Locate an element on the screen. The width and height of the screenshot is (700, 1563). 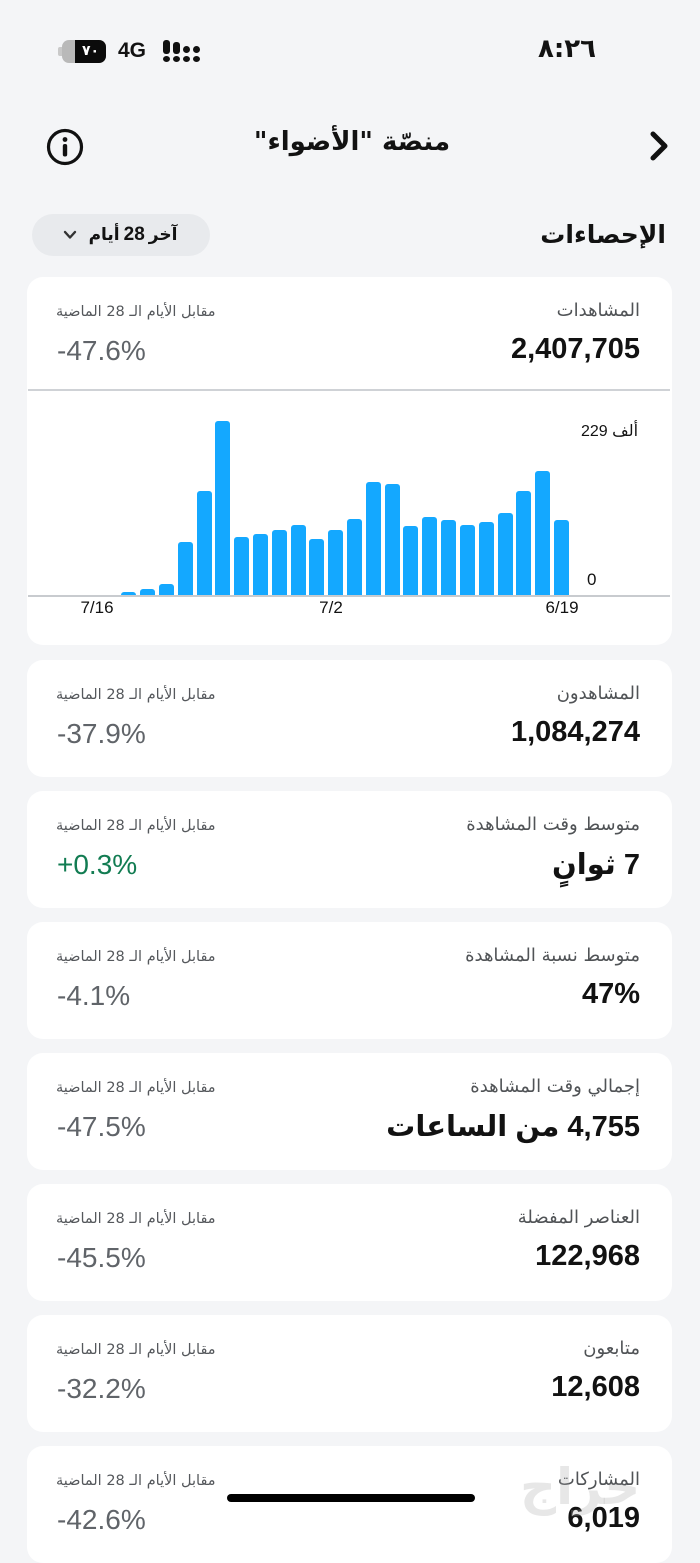
change-percent: -4.1% is located at coordinates (94, 995).